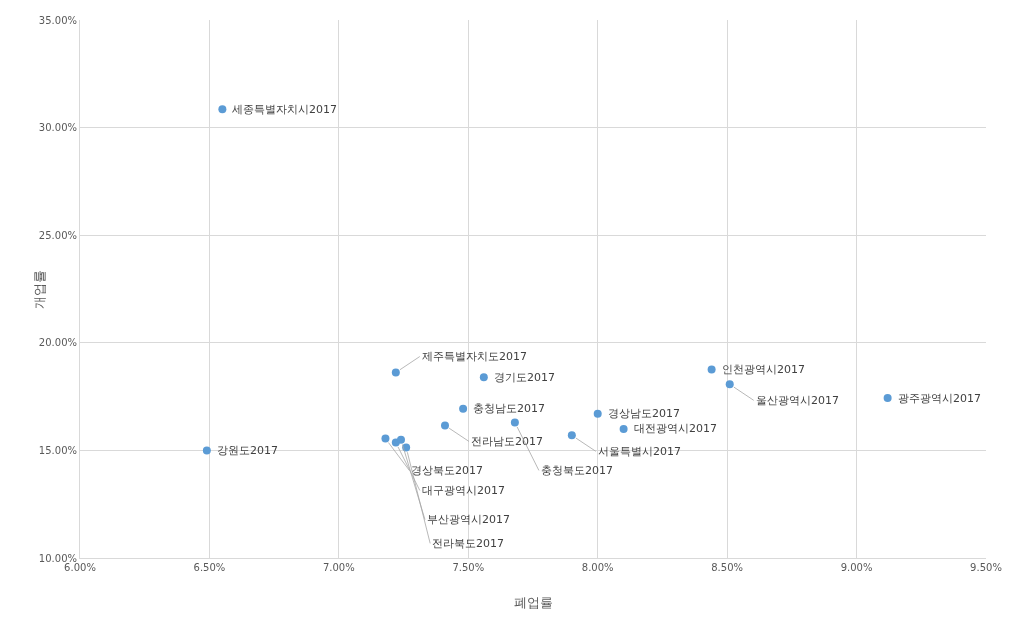 The image size is (1016, 618). Describe the element at coordinates (468, 543) in the screenshot. I see `annotation: 전라북도2017` at that location.